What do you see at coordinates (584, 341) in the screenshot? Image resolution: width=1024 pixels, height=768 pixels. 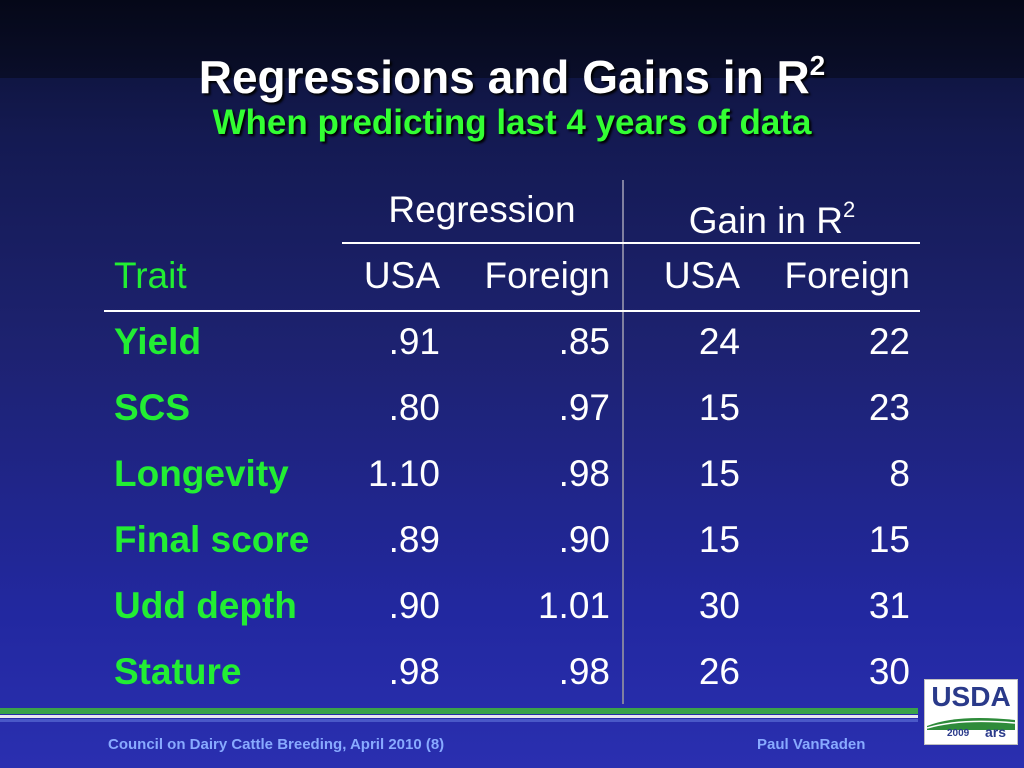 I see `regression-foreign: .85` at bounding box center [584, 341].